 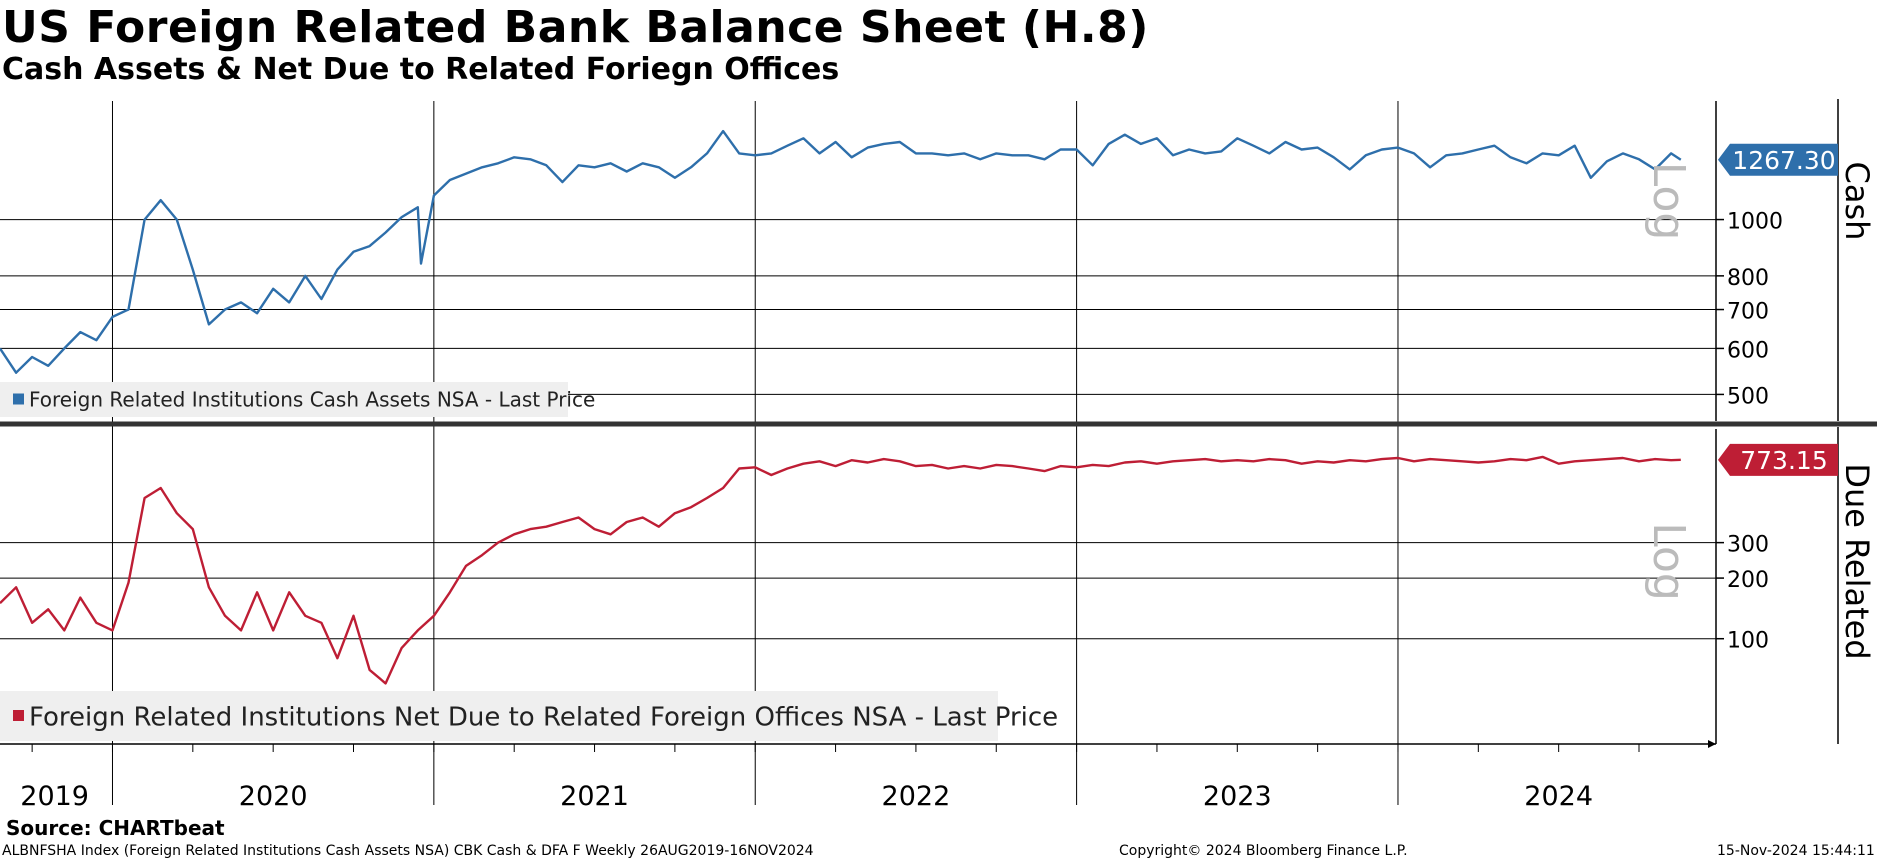 I want to click on source-label: Source: CHARTbeat, so click(x=115, y=828).